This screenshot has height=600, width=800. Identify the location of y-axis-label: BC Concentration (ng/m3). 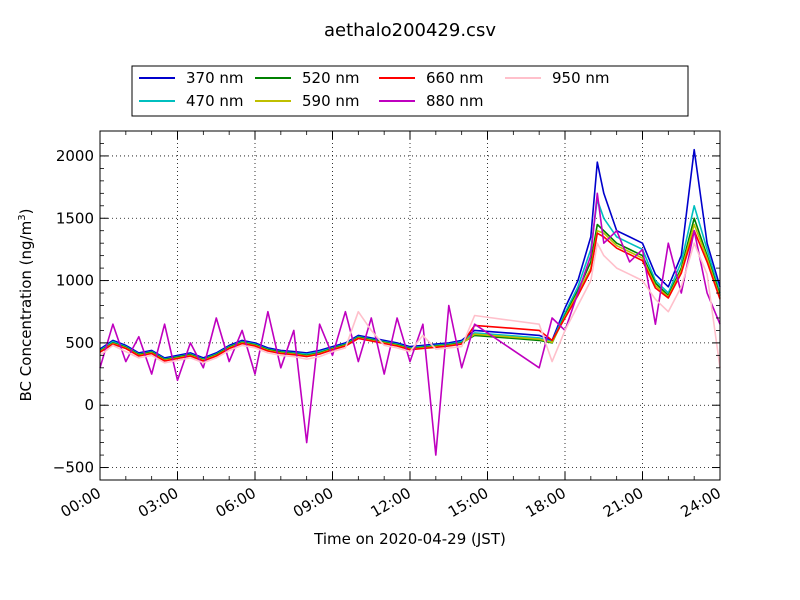
(26, 305).